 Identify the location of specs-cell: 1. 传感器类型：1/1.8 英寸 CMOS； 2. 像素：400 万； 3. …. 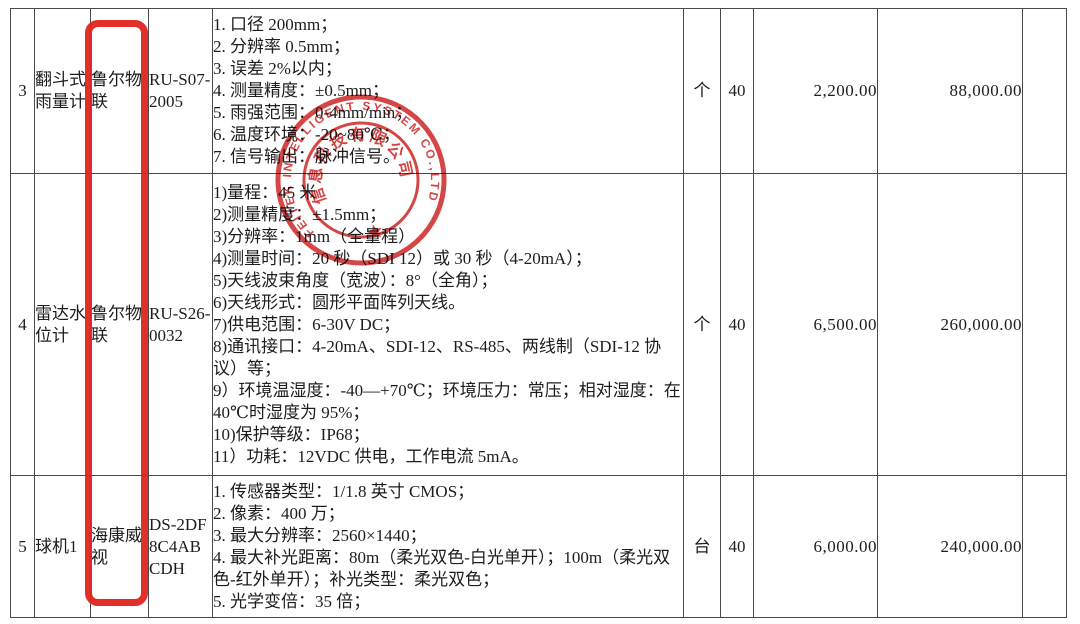
(448, 546).